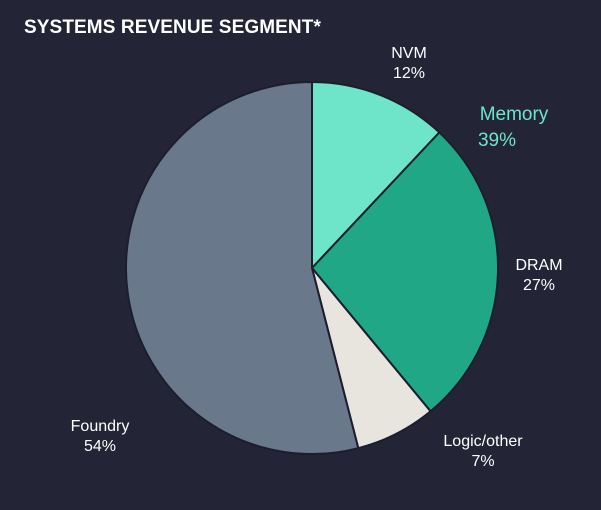 The image size is (601, 510). I want to click on slice-value-nvm: 12%, so click(409, 73).